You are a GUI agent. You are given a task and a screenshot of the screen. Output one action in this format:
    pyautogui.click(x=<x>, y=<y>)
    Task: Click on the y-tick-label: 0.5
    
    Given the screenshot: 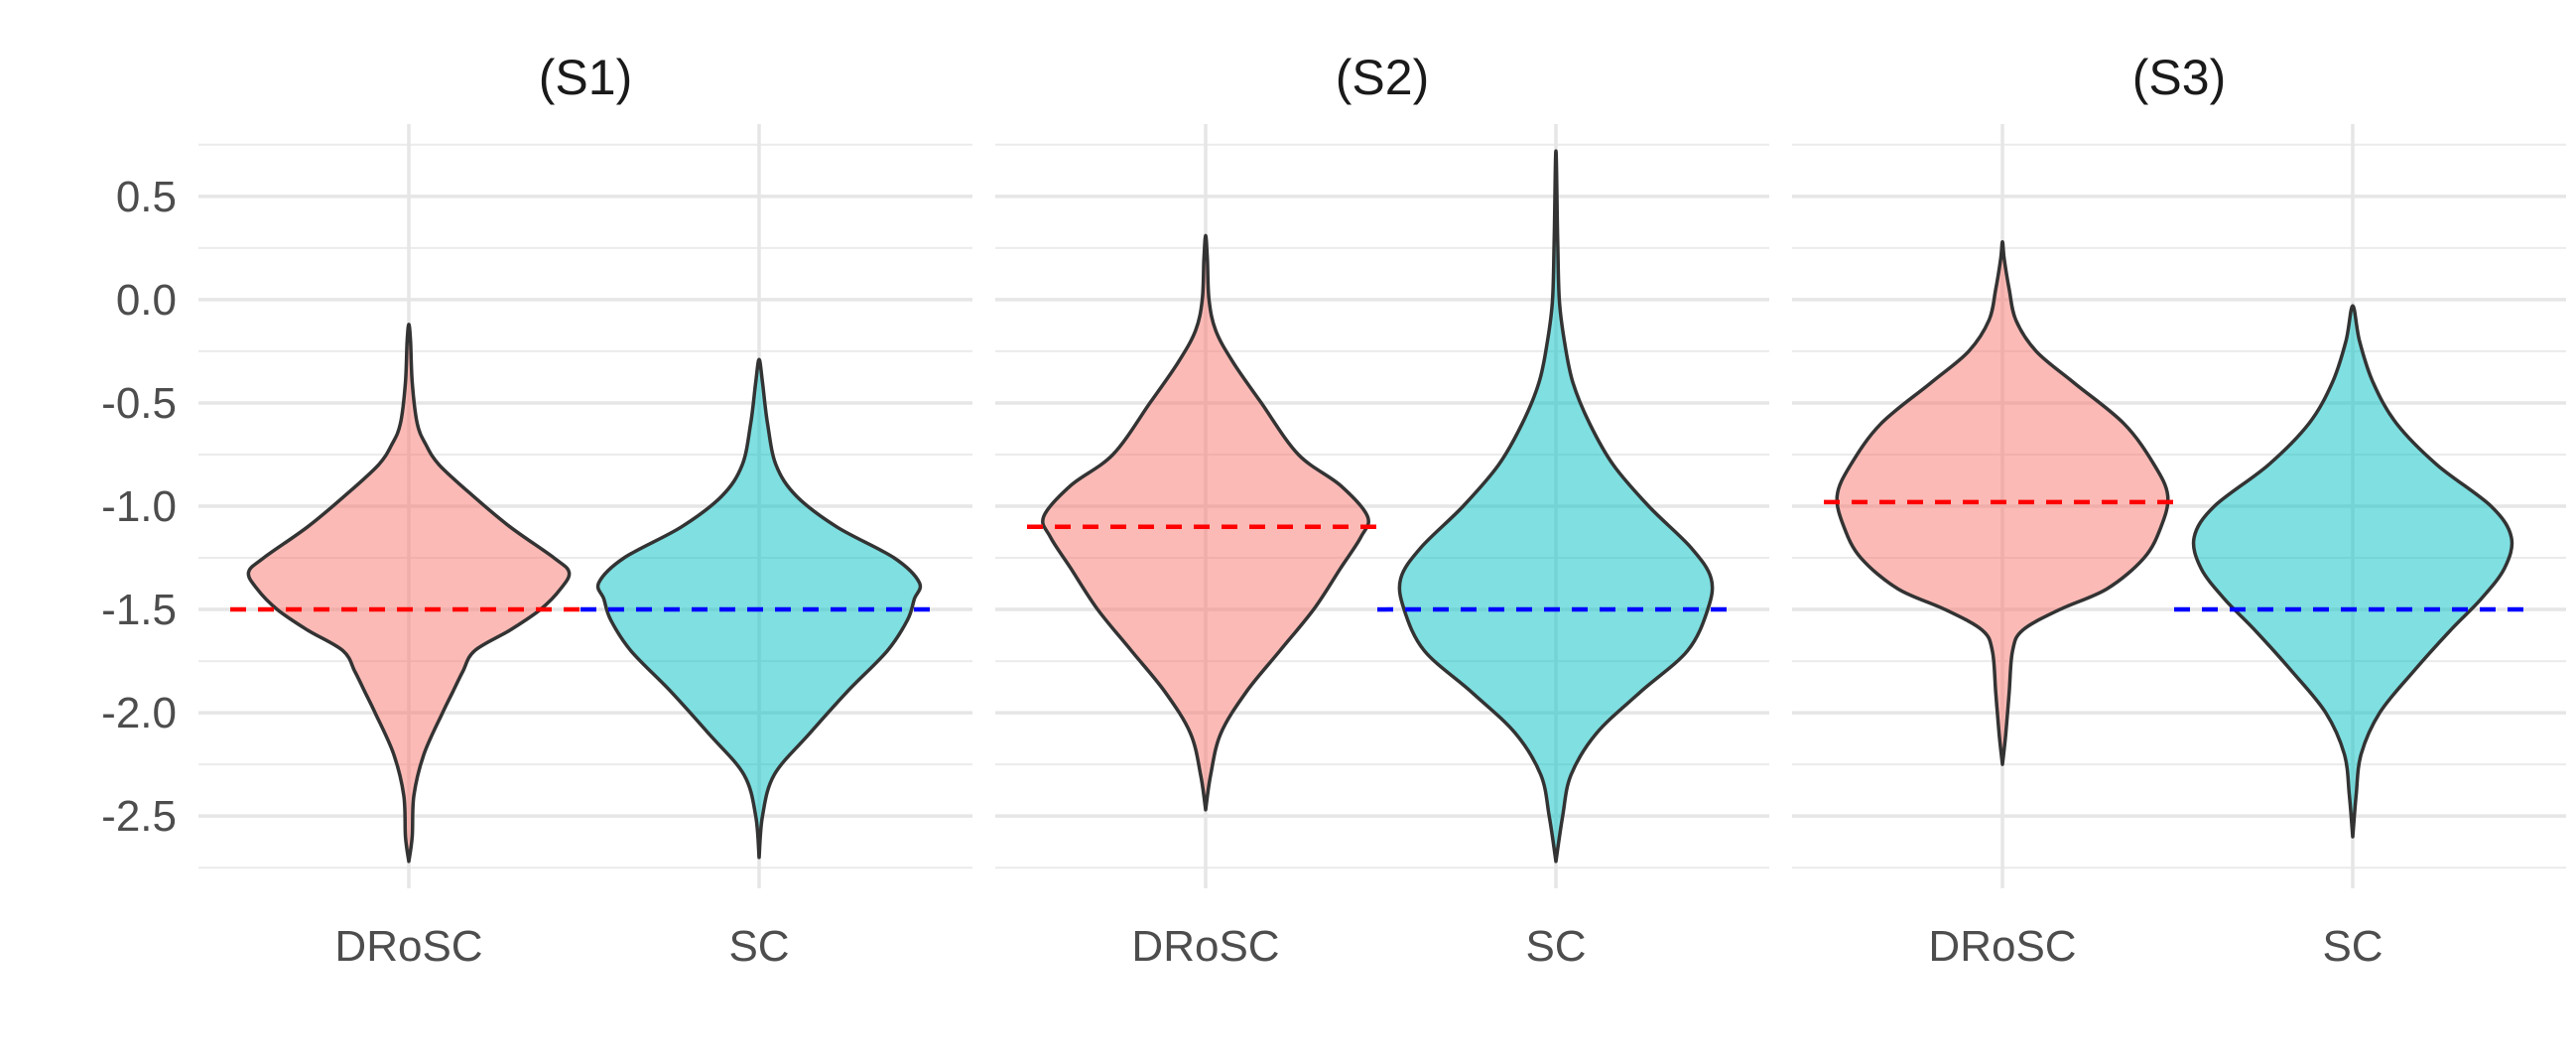 What is the action you would take?
    pyautogui.click(x=146, y=197)
    